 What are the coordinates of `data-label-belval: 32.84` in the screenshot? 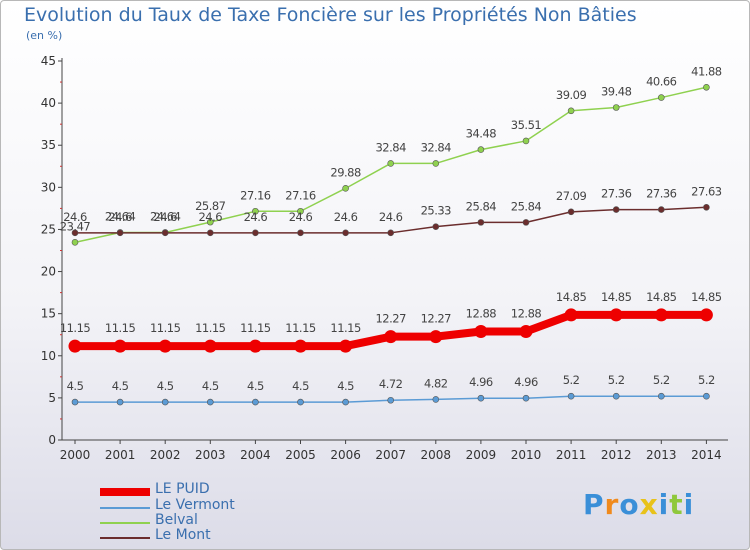 It's located at (436, 147).